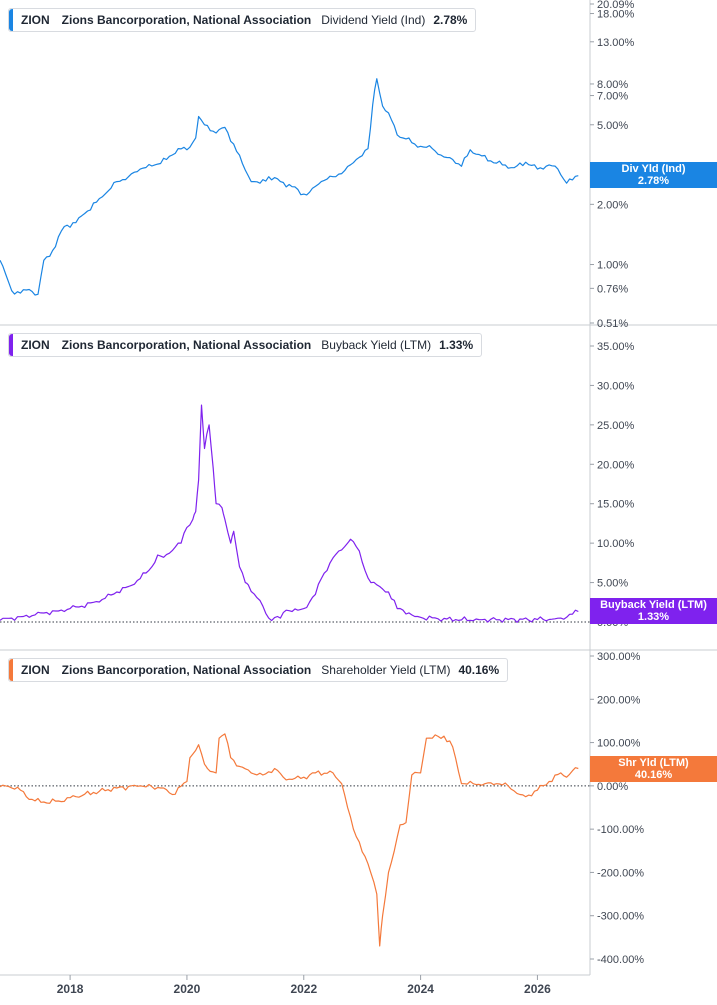 The height and width of the screenshot is (1005, 717). I want to click on legend-metric: Buyback Yield (LTM), so click(376, 345).